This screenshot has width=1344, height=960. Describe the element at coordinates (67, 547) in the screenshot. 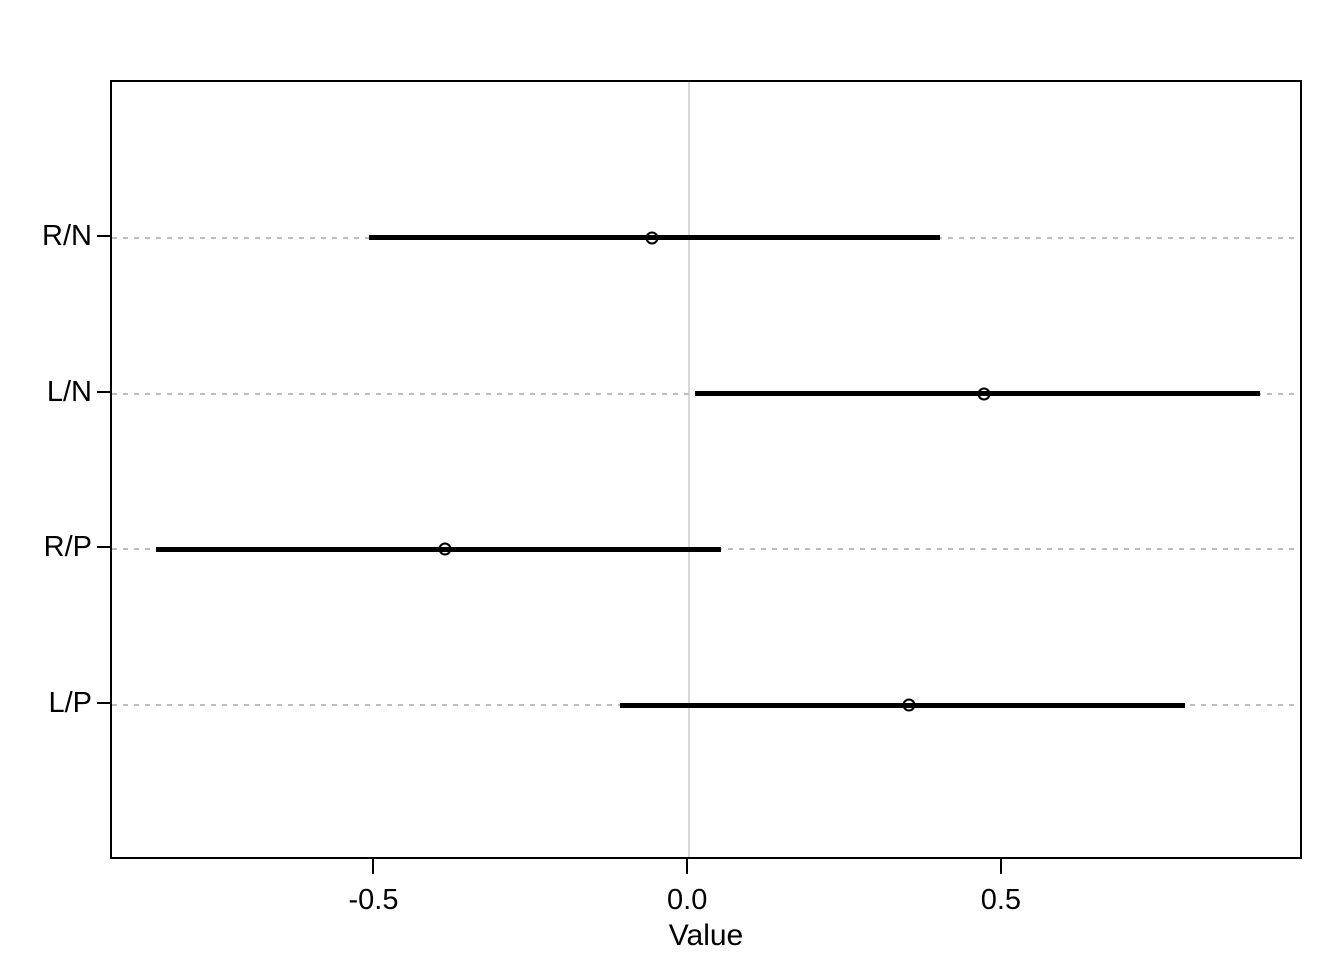

I see `y-axis-label: R/P` at that location.